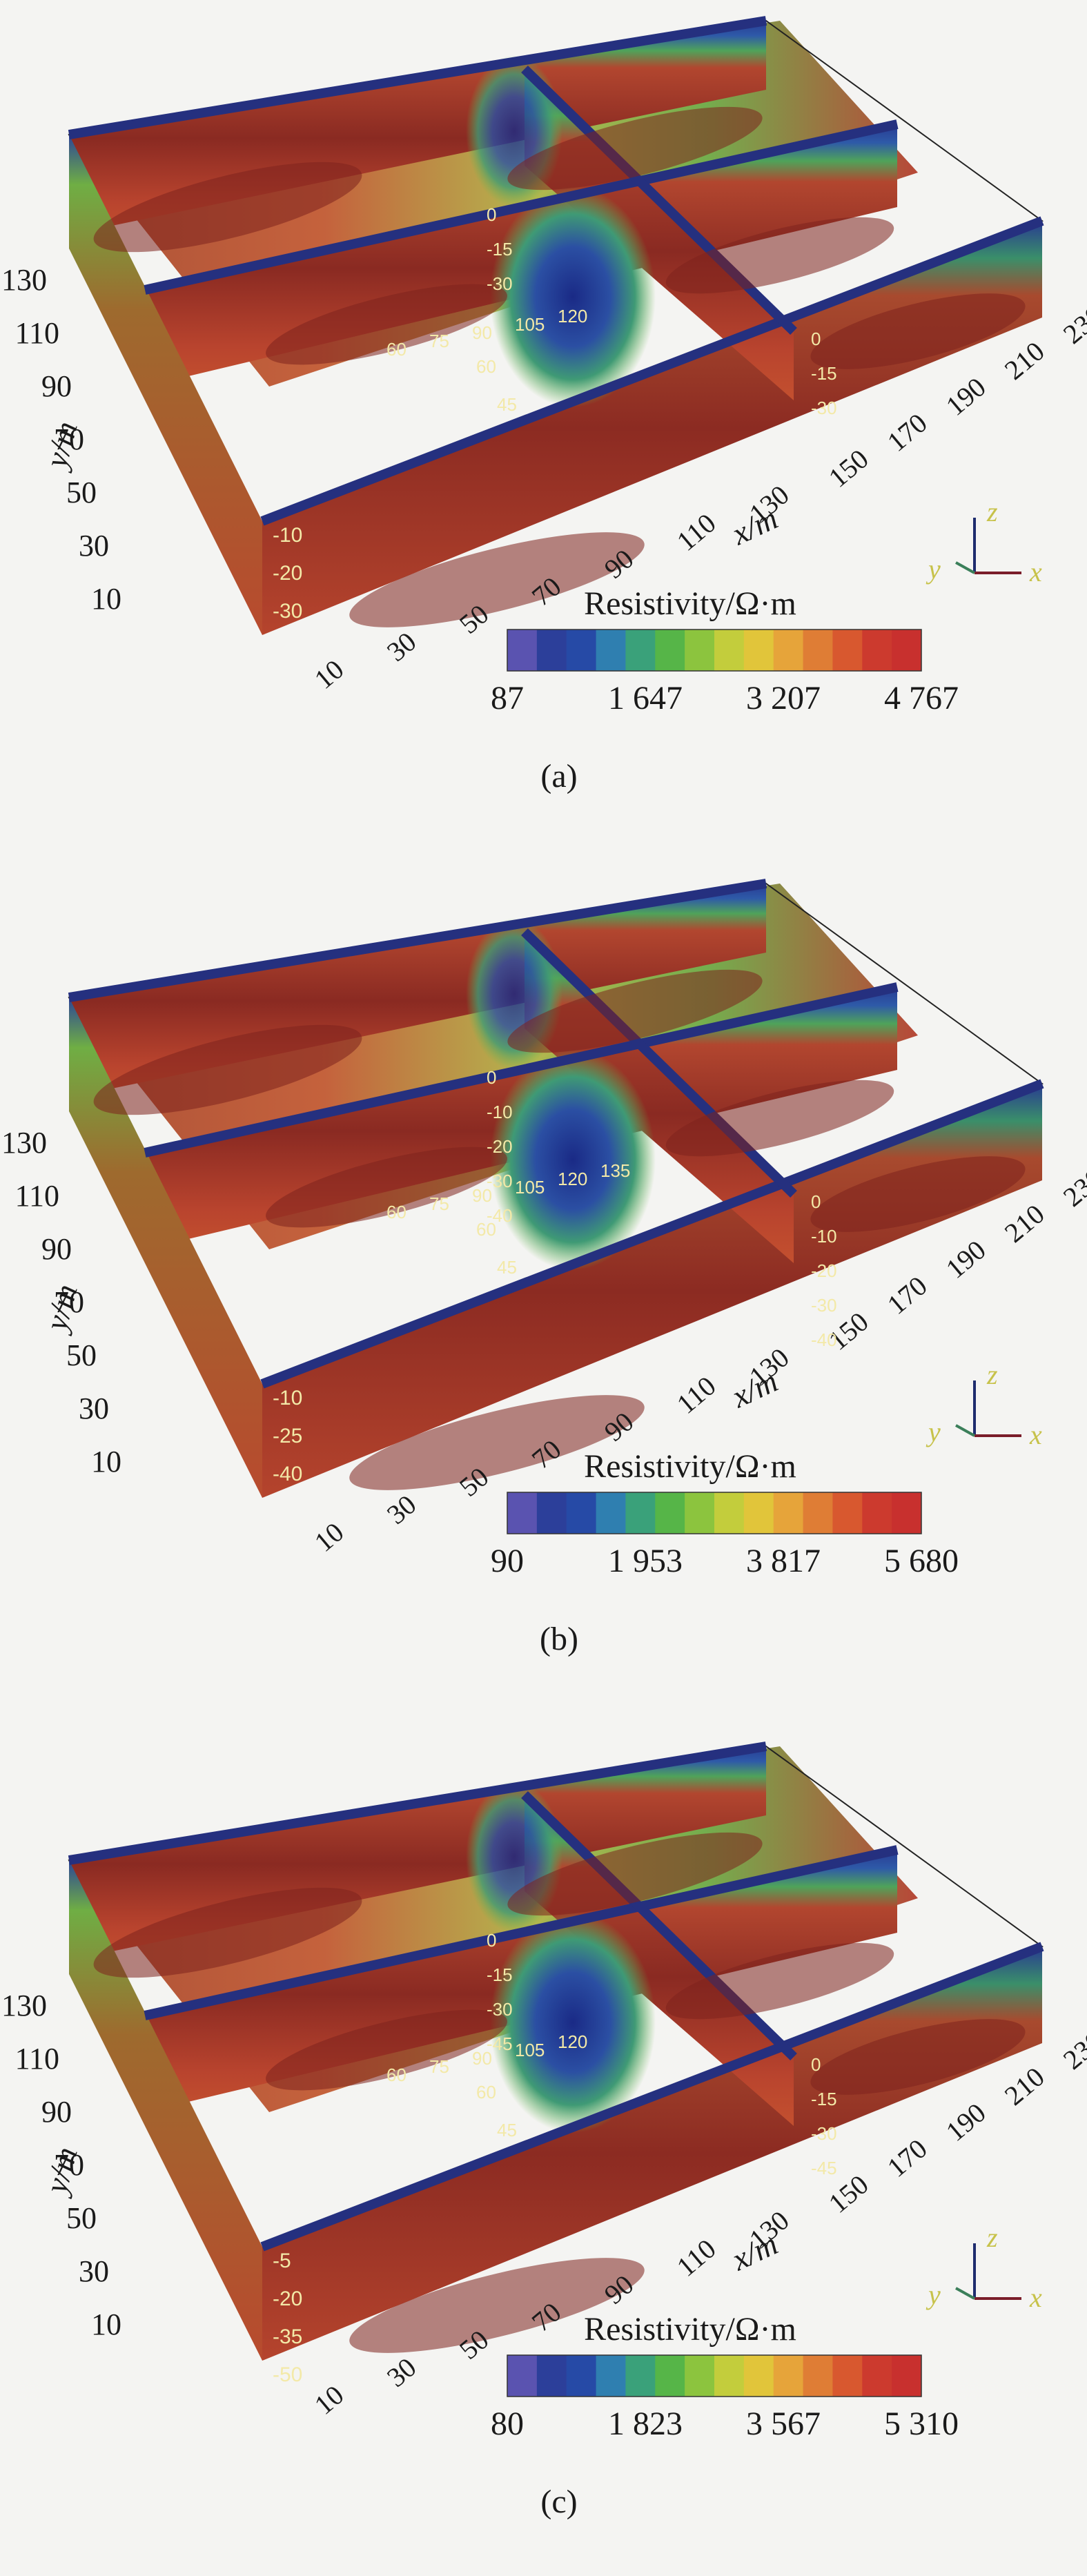 This screenshot has height=2576, width=1087. What do you see at coordinates (37, 2059) in the screenshot?
I see `y-tick-label: 110` at bounding box center [37, 2059].